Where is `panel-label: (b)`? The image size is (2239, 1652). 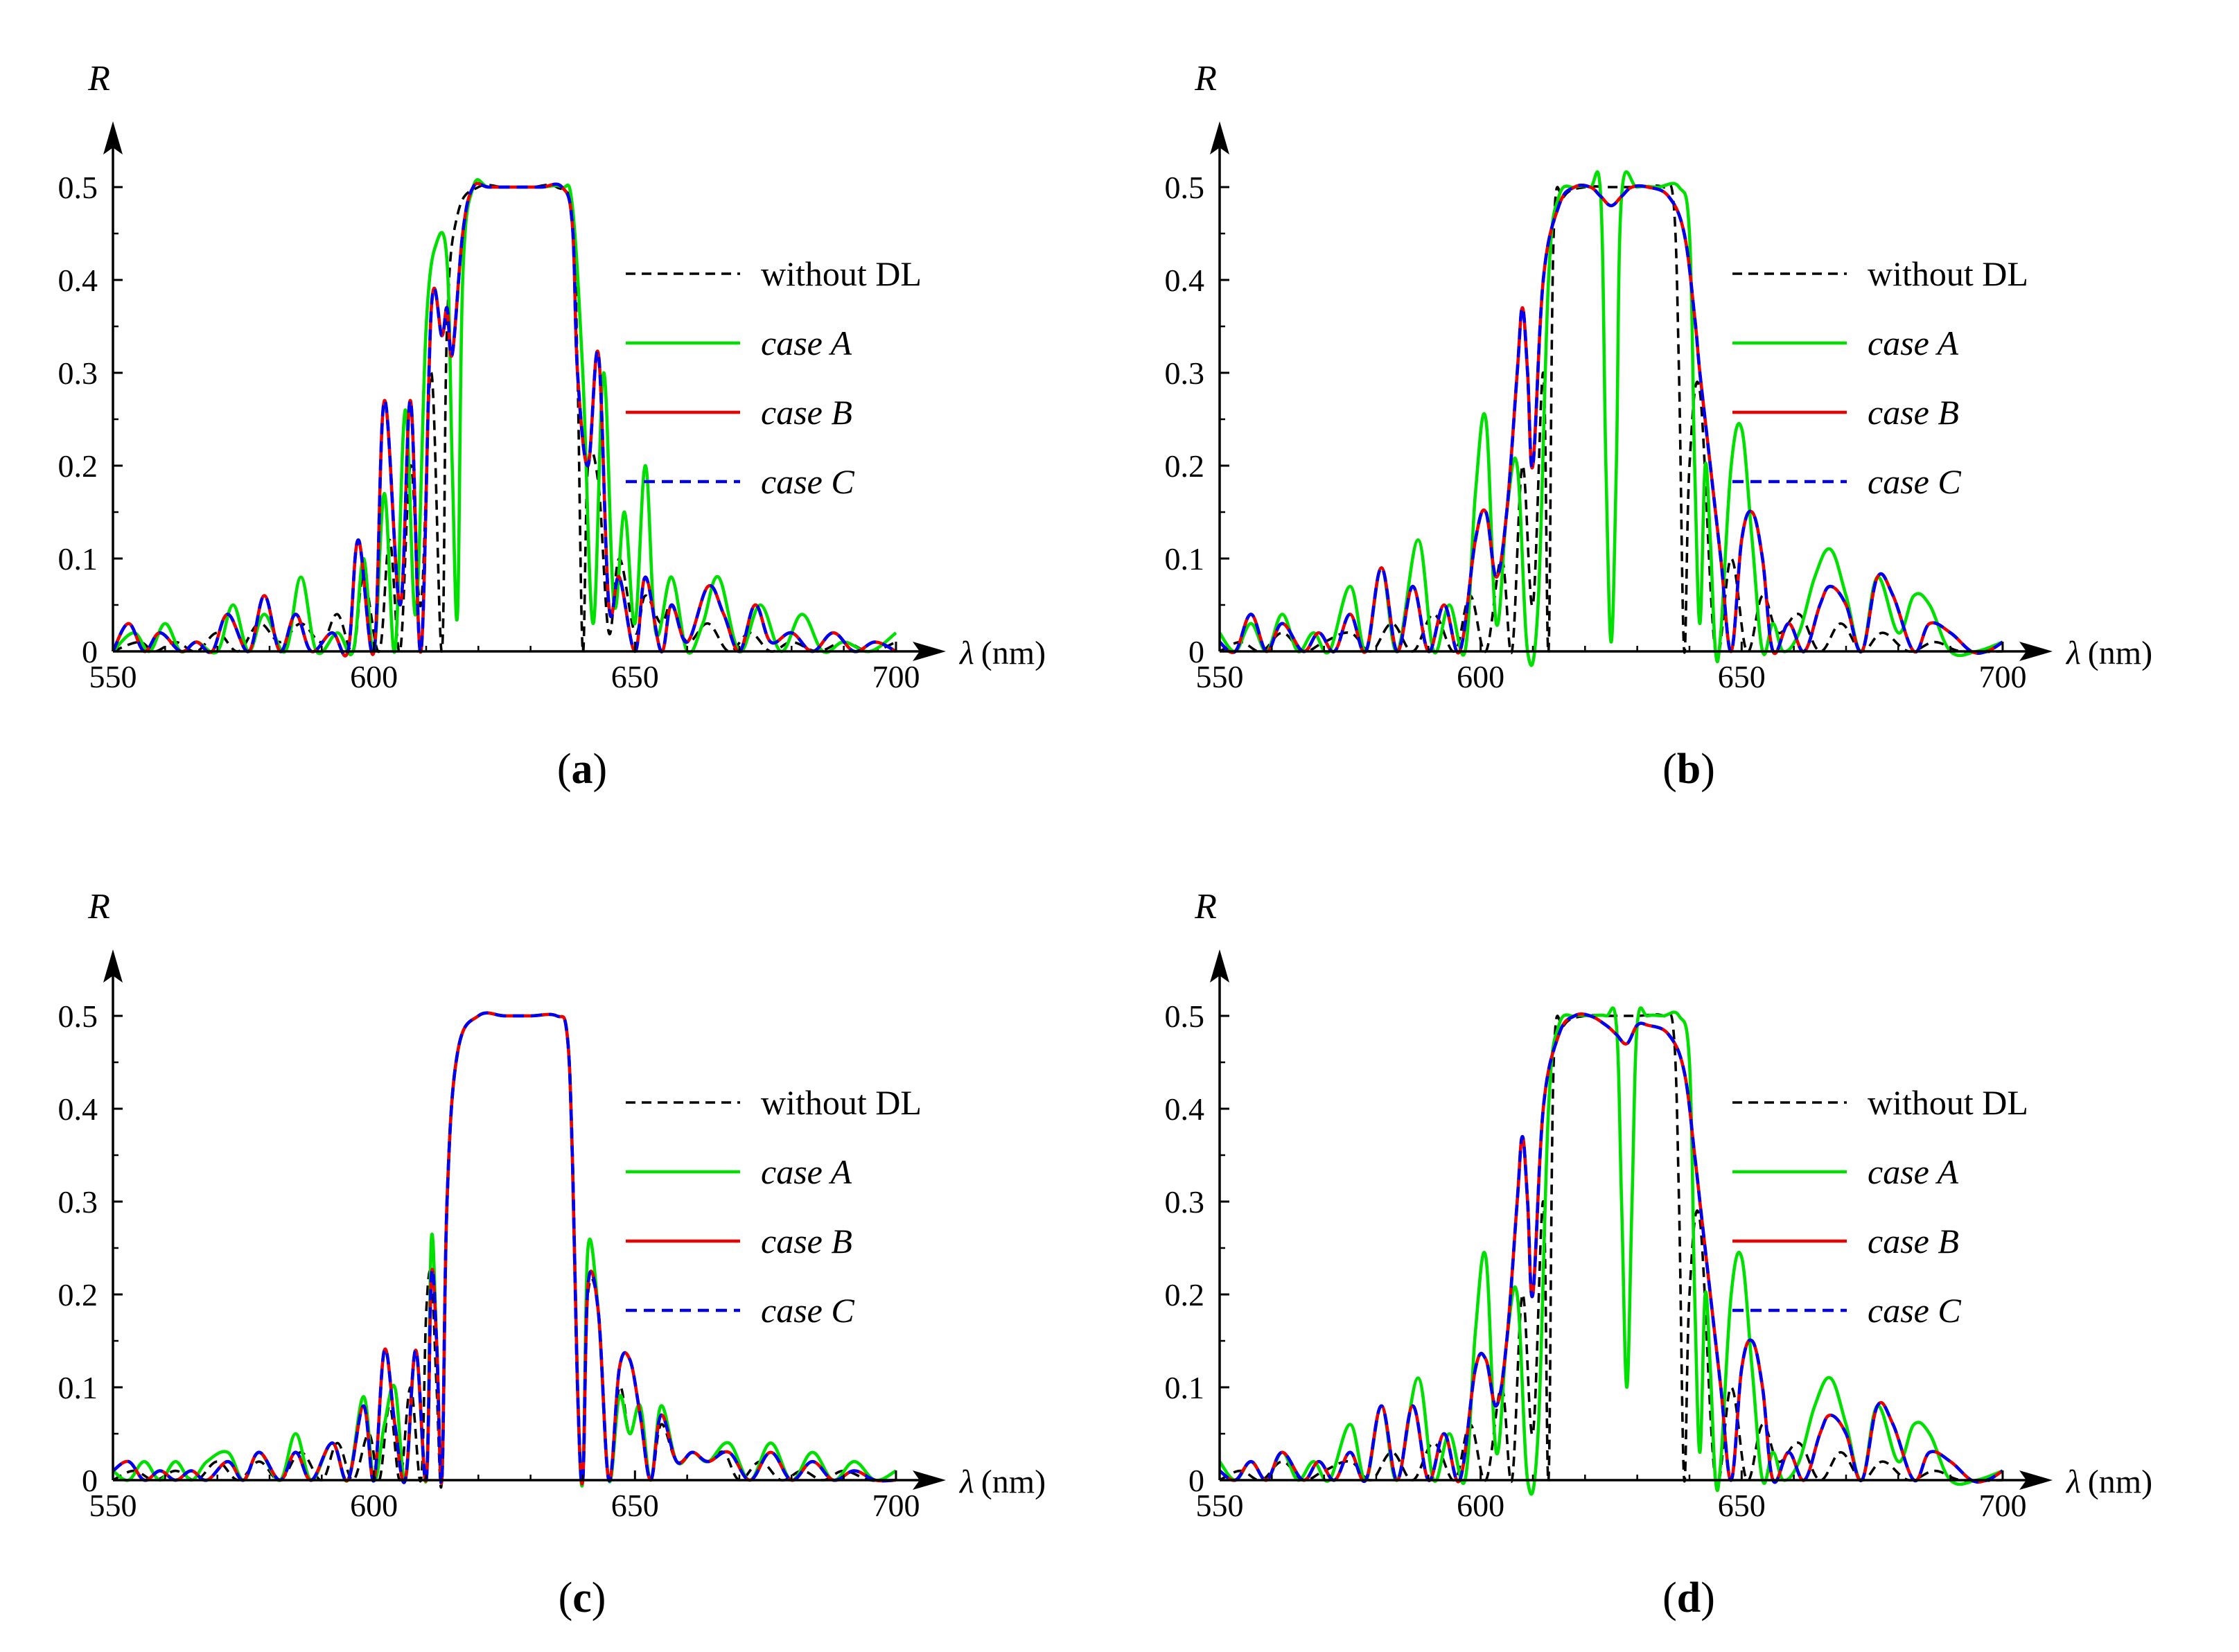 panel-label: (b) is located at coordinates (1688, 769).